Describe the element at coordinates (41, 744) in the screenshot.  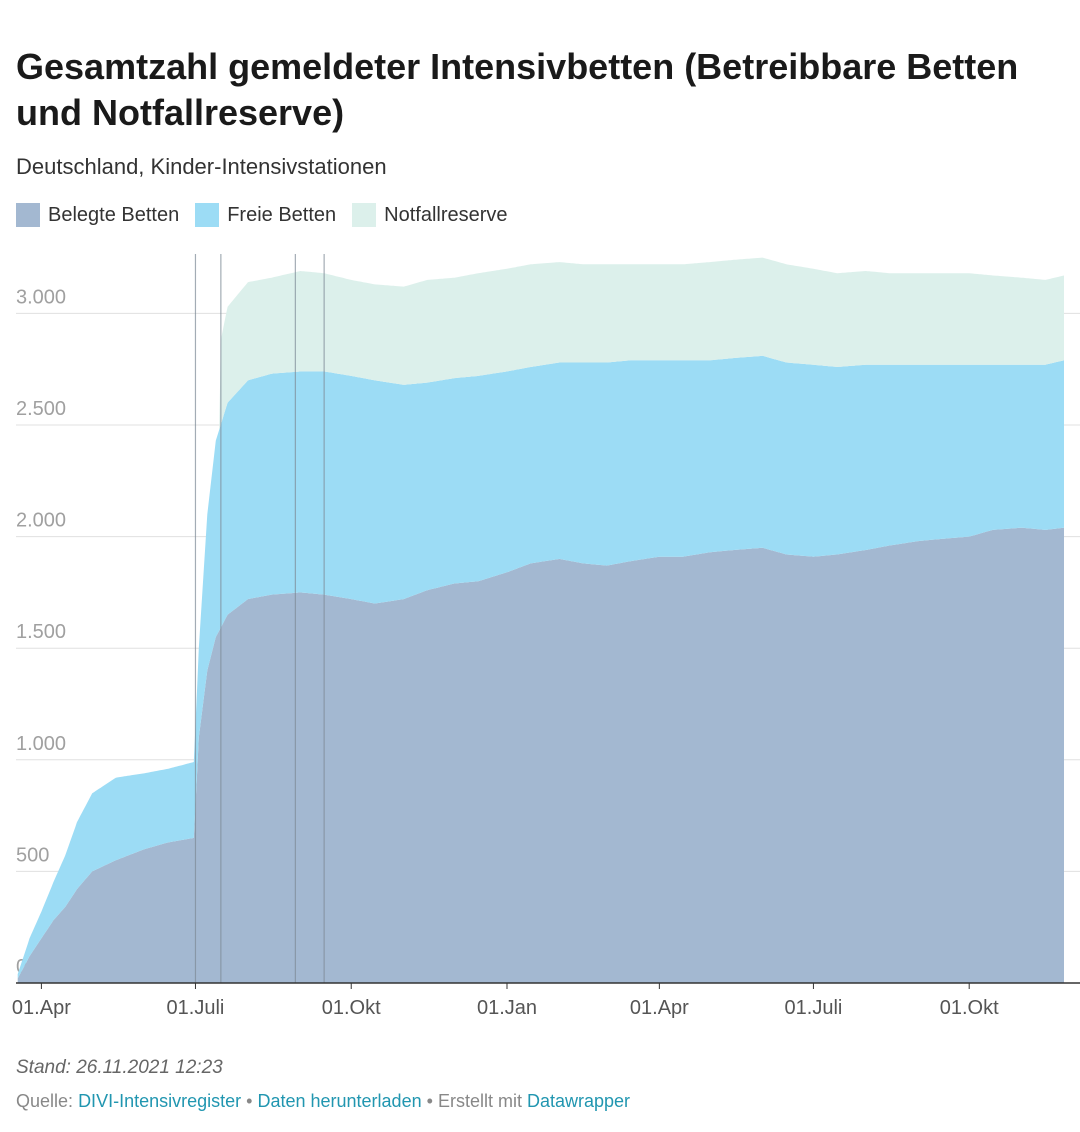
I see `y-tick-label: 1.000` at that location.